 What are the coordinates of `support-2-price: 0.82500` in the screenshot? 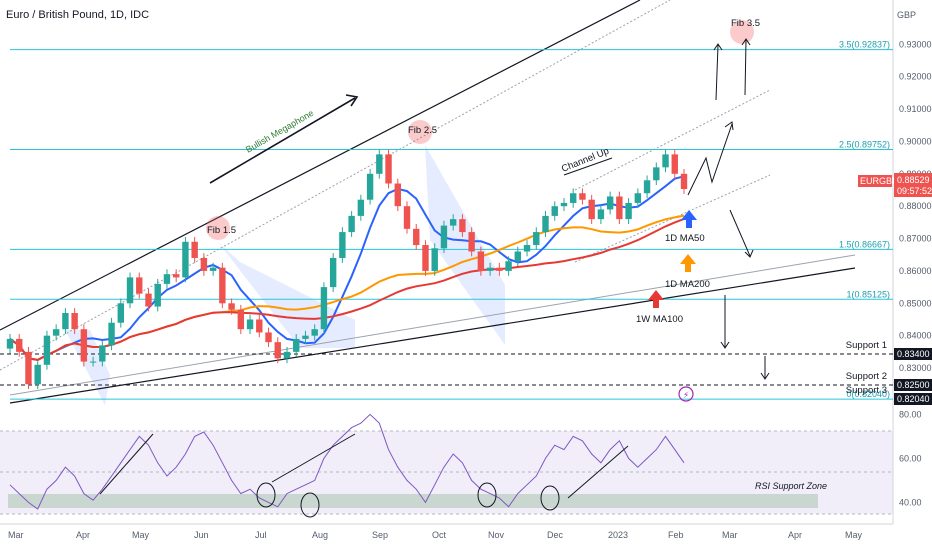 It's located at (913, 385).